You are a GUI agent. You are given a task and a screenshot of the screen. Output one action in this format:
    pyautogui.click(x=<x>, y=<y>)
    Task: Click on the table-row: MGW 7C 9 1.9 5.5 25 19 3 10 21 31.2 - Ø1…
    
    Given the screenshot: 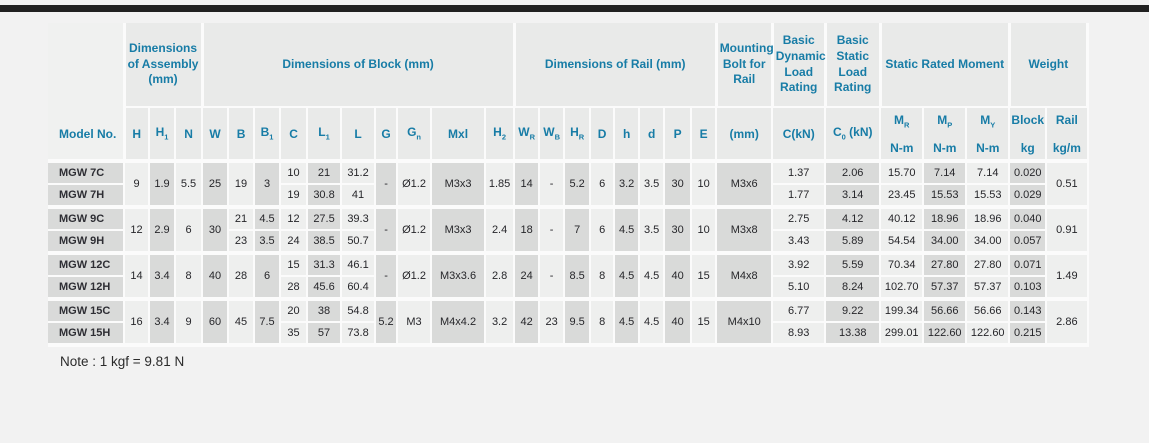 What is the action you would take?
    pyautogui.click(x=568, y=185)
    